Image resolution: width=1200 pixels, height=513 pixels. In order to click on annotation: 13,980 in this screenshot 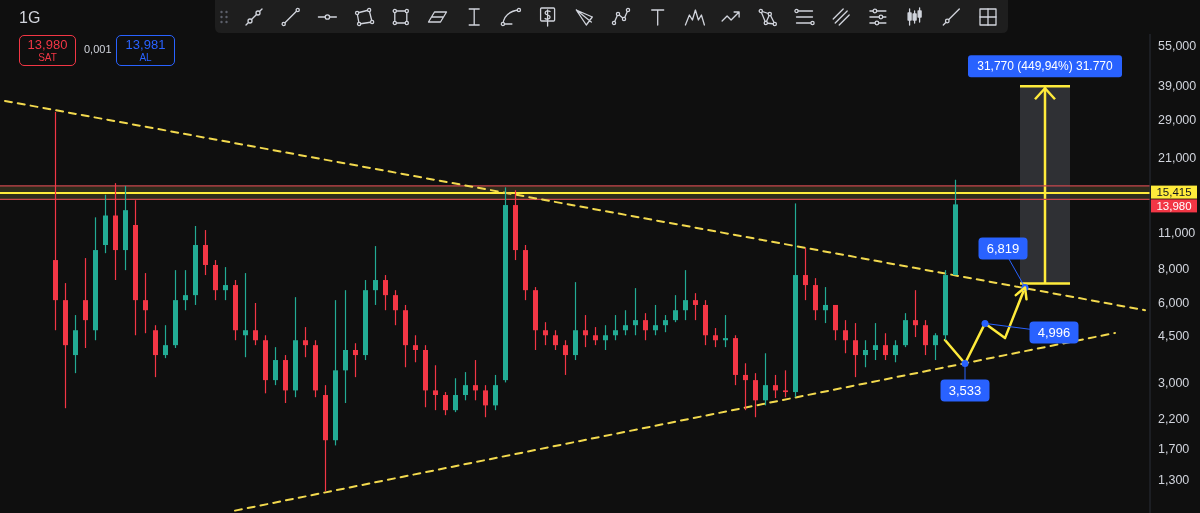, I will do `click(47, 44)`.